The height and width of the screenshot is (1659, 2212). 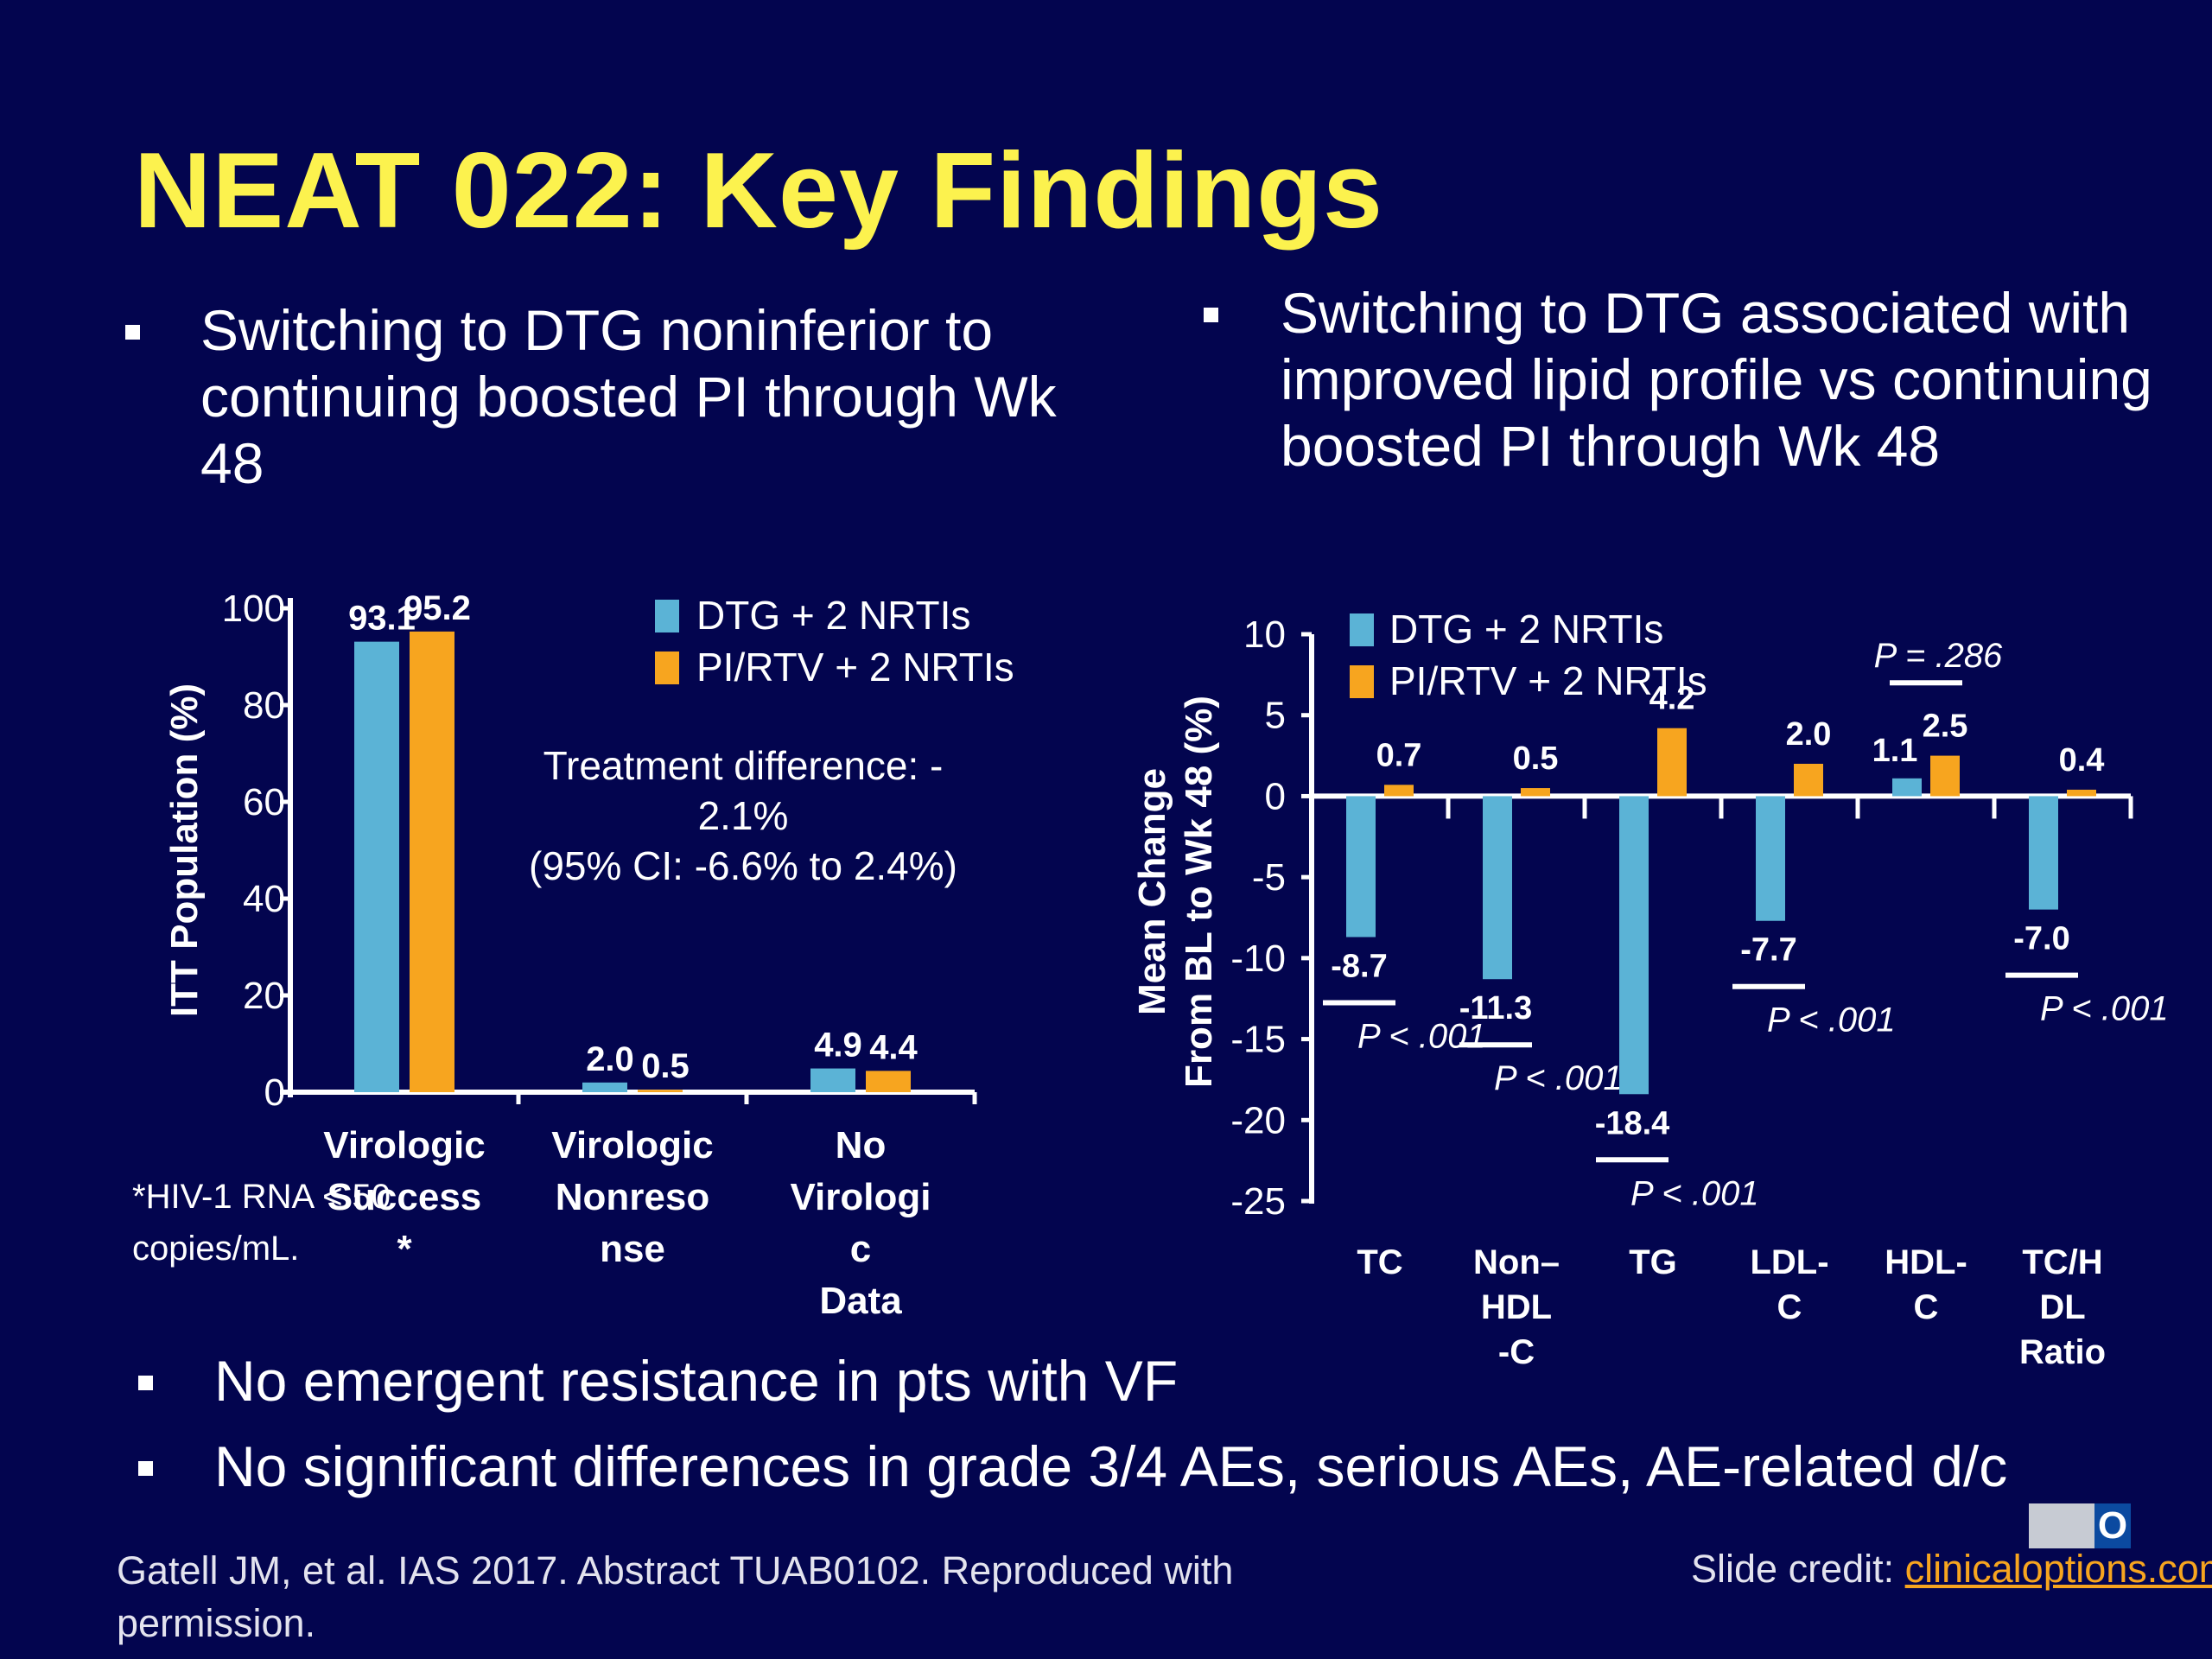 I want to click on data-label: 95.2, so click(x=437, y=608).